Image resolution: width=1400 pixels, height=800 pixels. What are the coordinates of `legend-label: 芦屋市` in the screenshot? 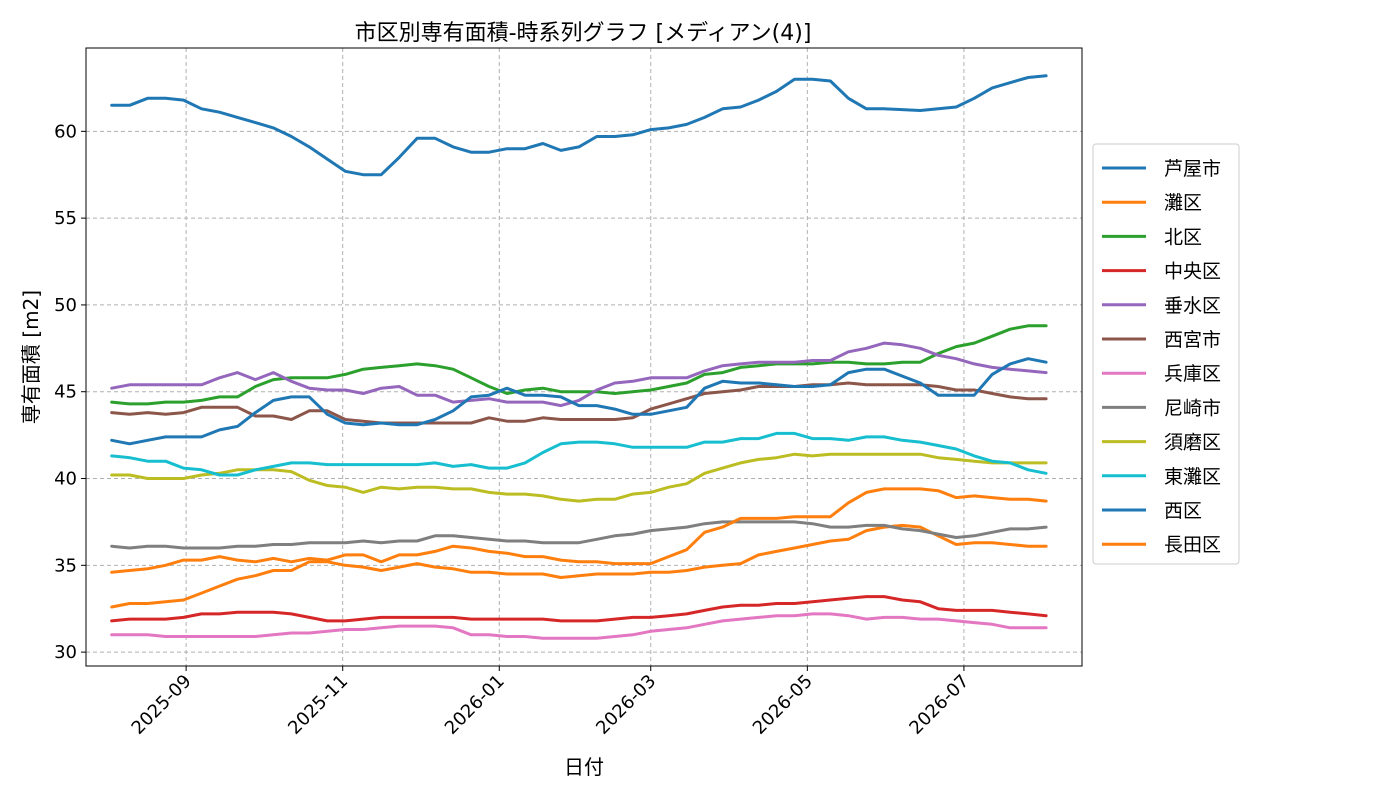 It's located at (1192, 169).